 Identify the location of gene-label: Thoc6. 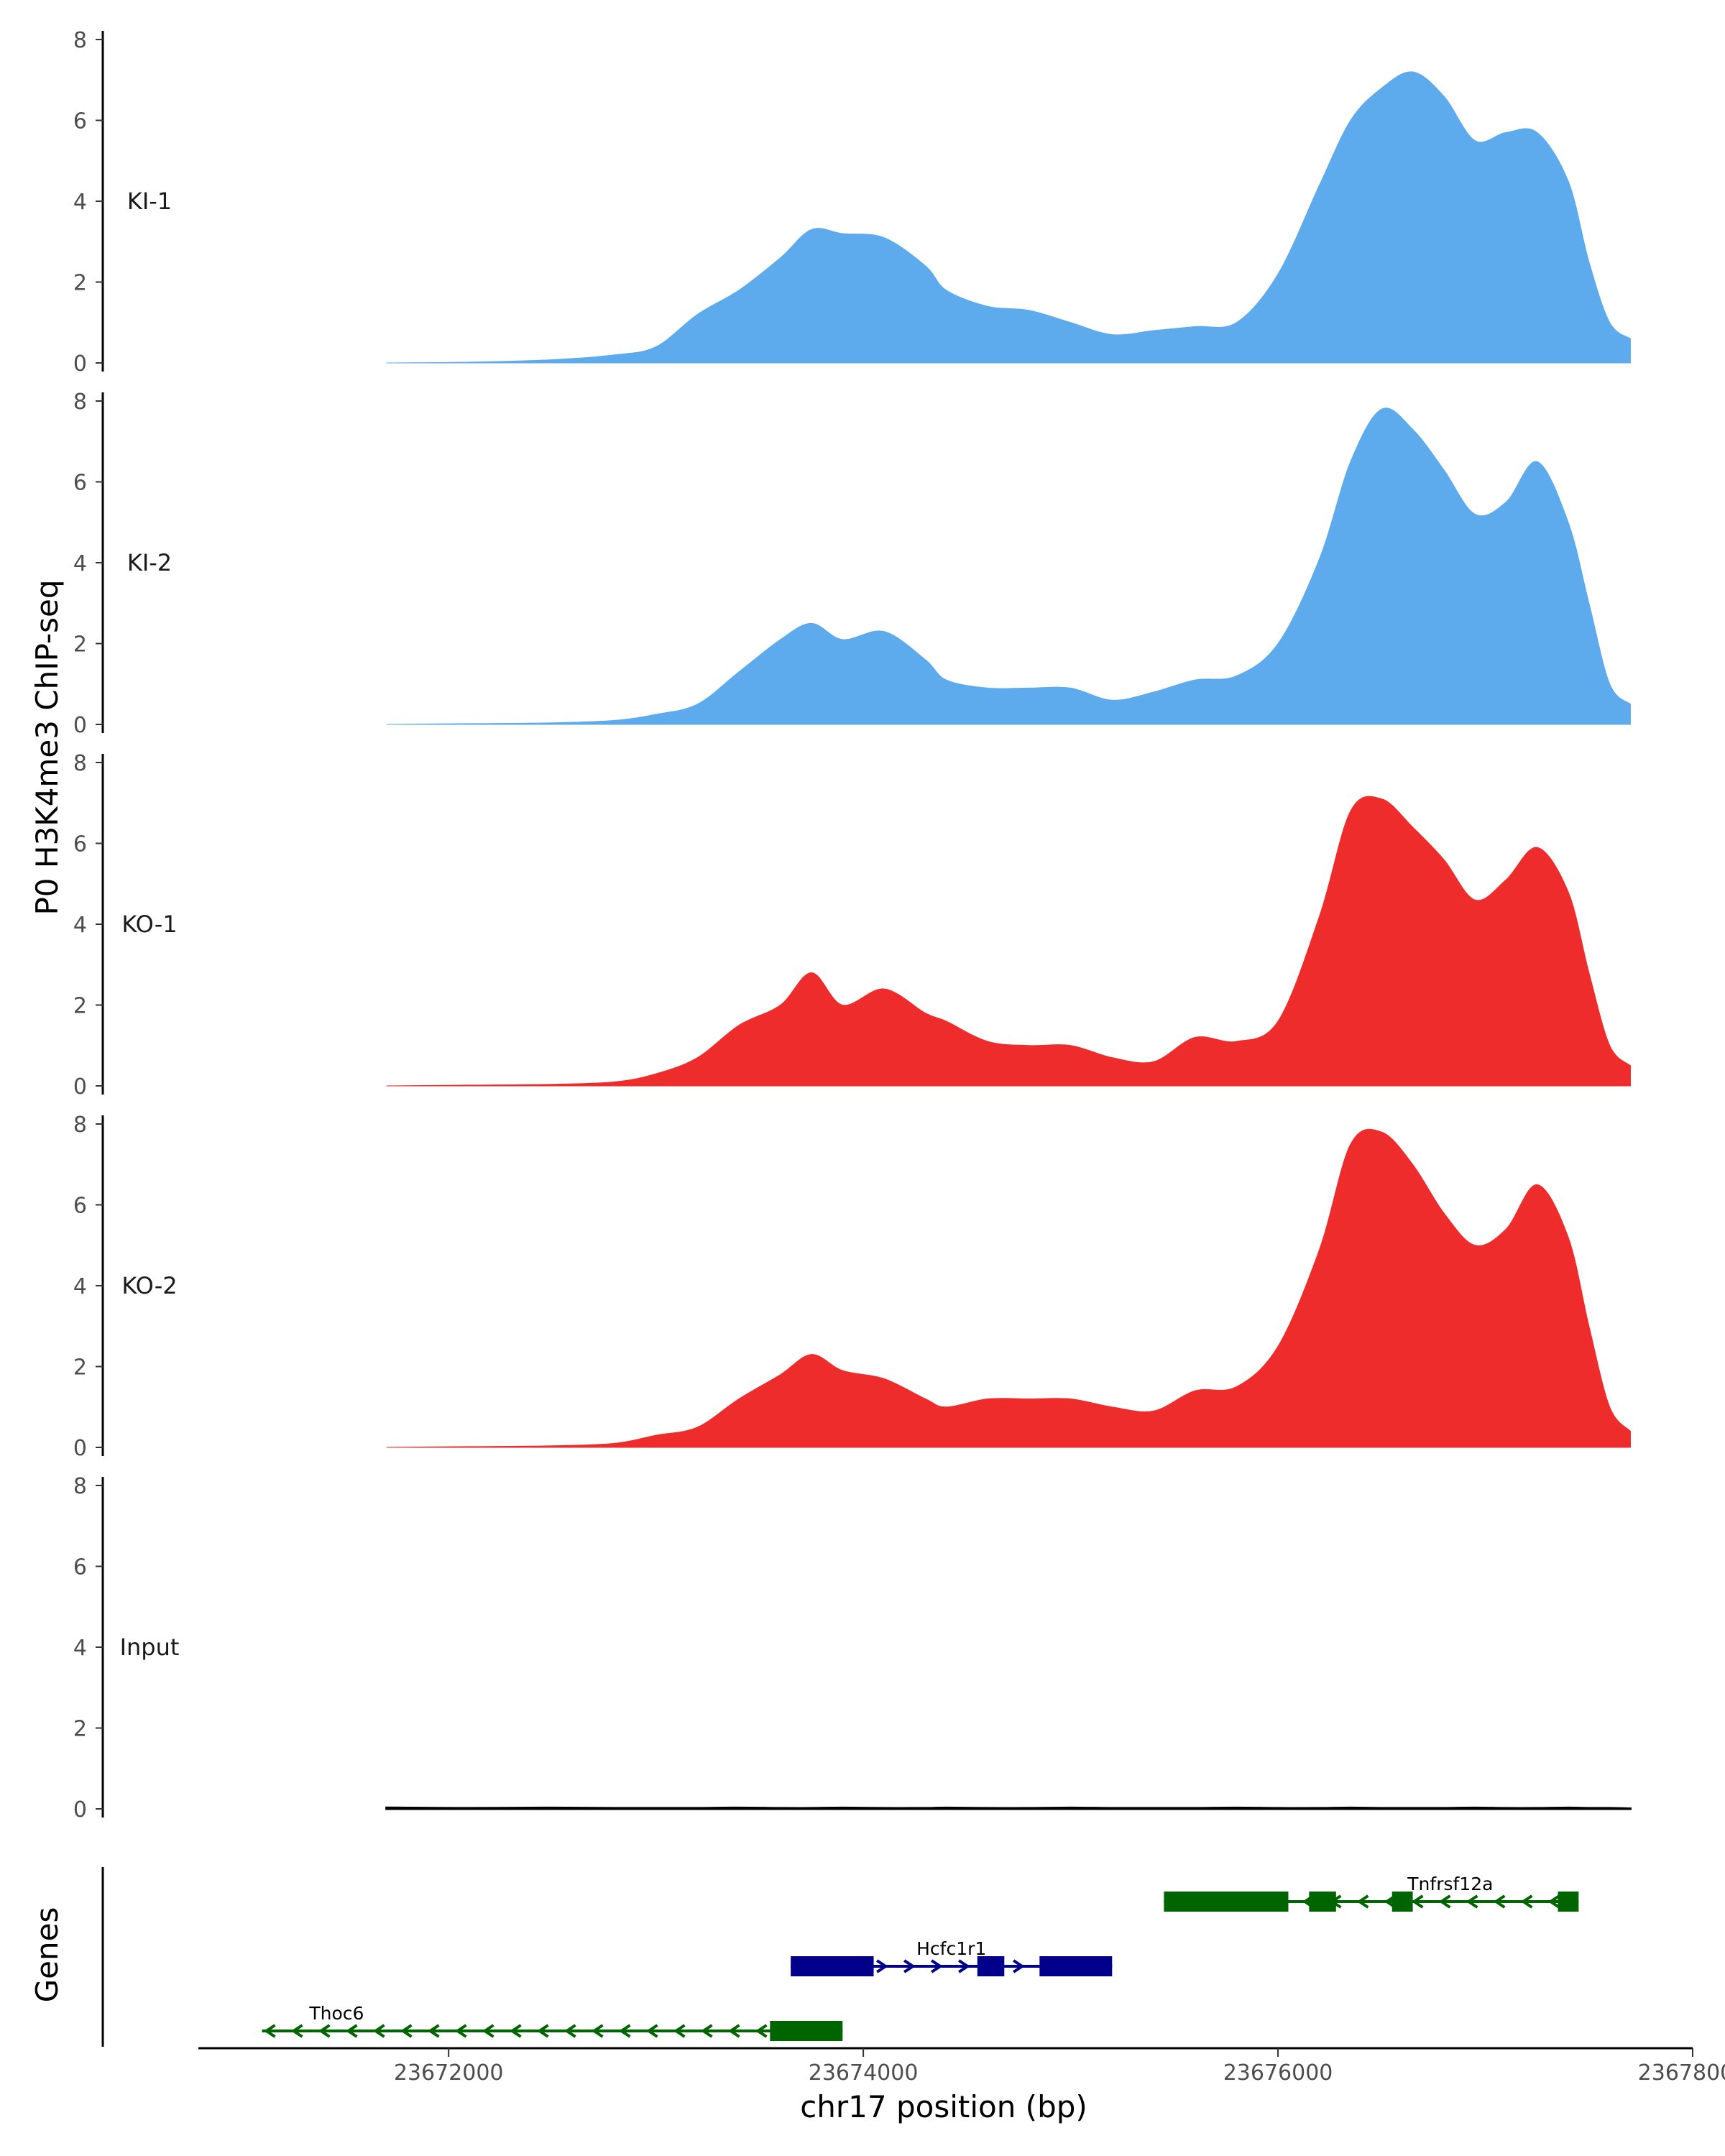
(336, 2013).